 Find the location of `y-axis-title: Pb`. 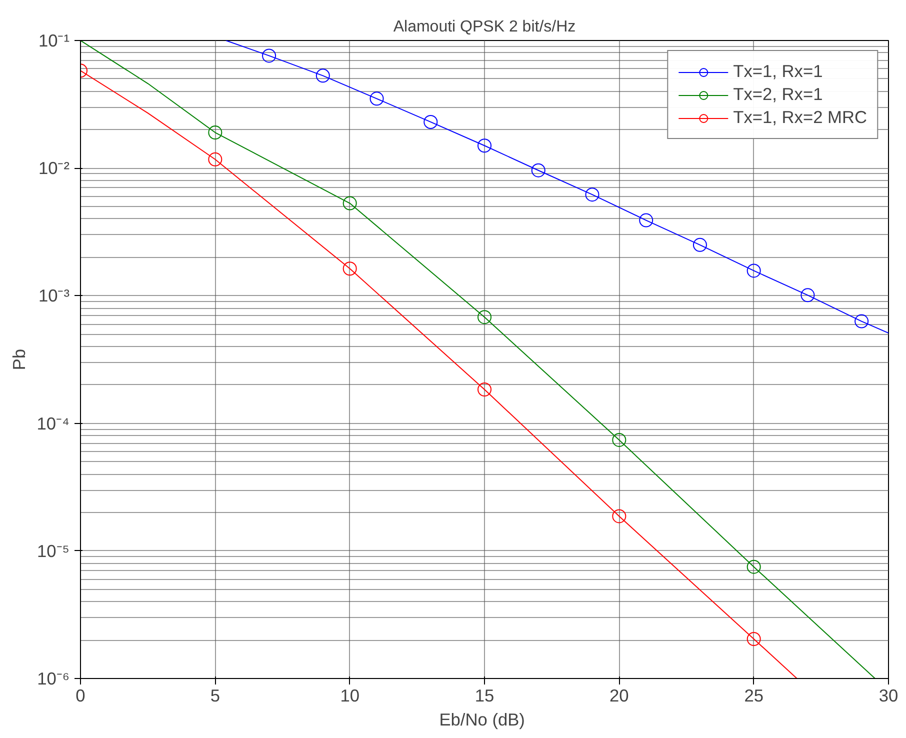

y-axis-title: Pb is located at coordinates (18, 359).